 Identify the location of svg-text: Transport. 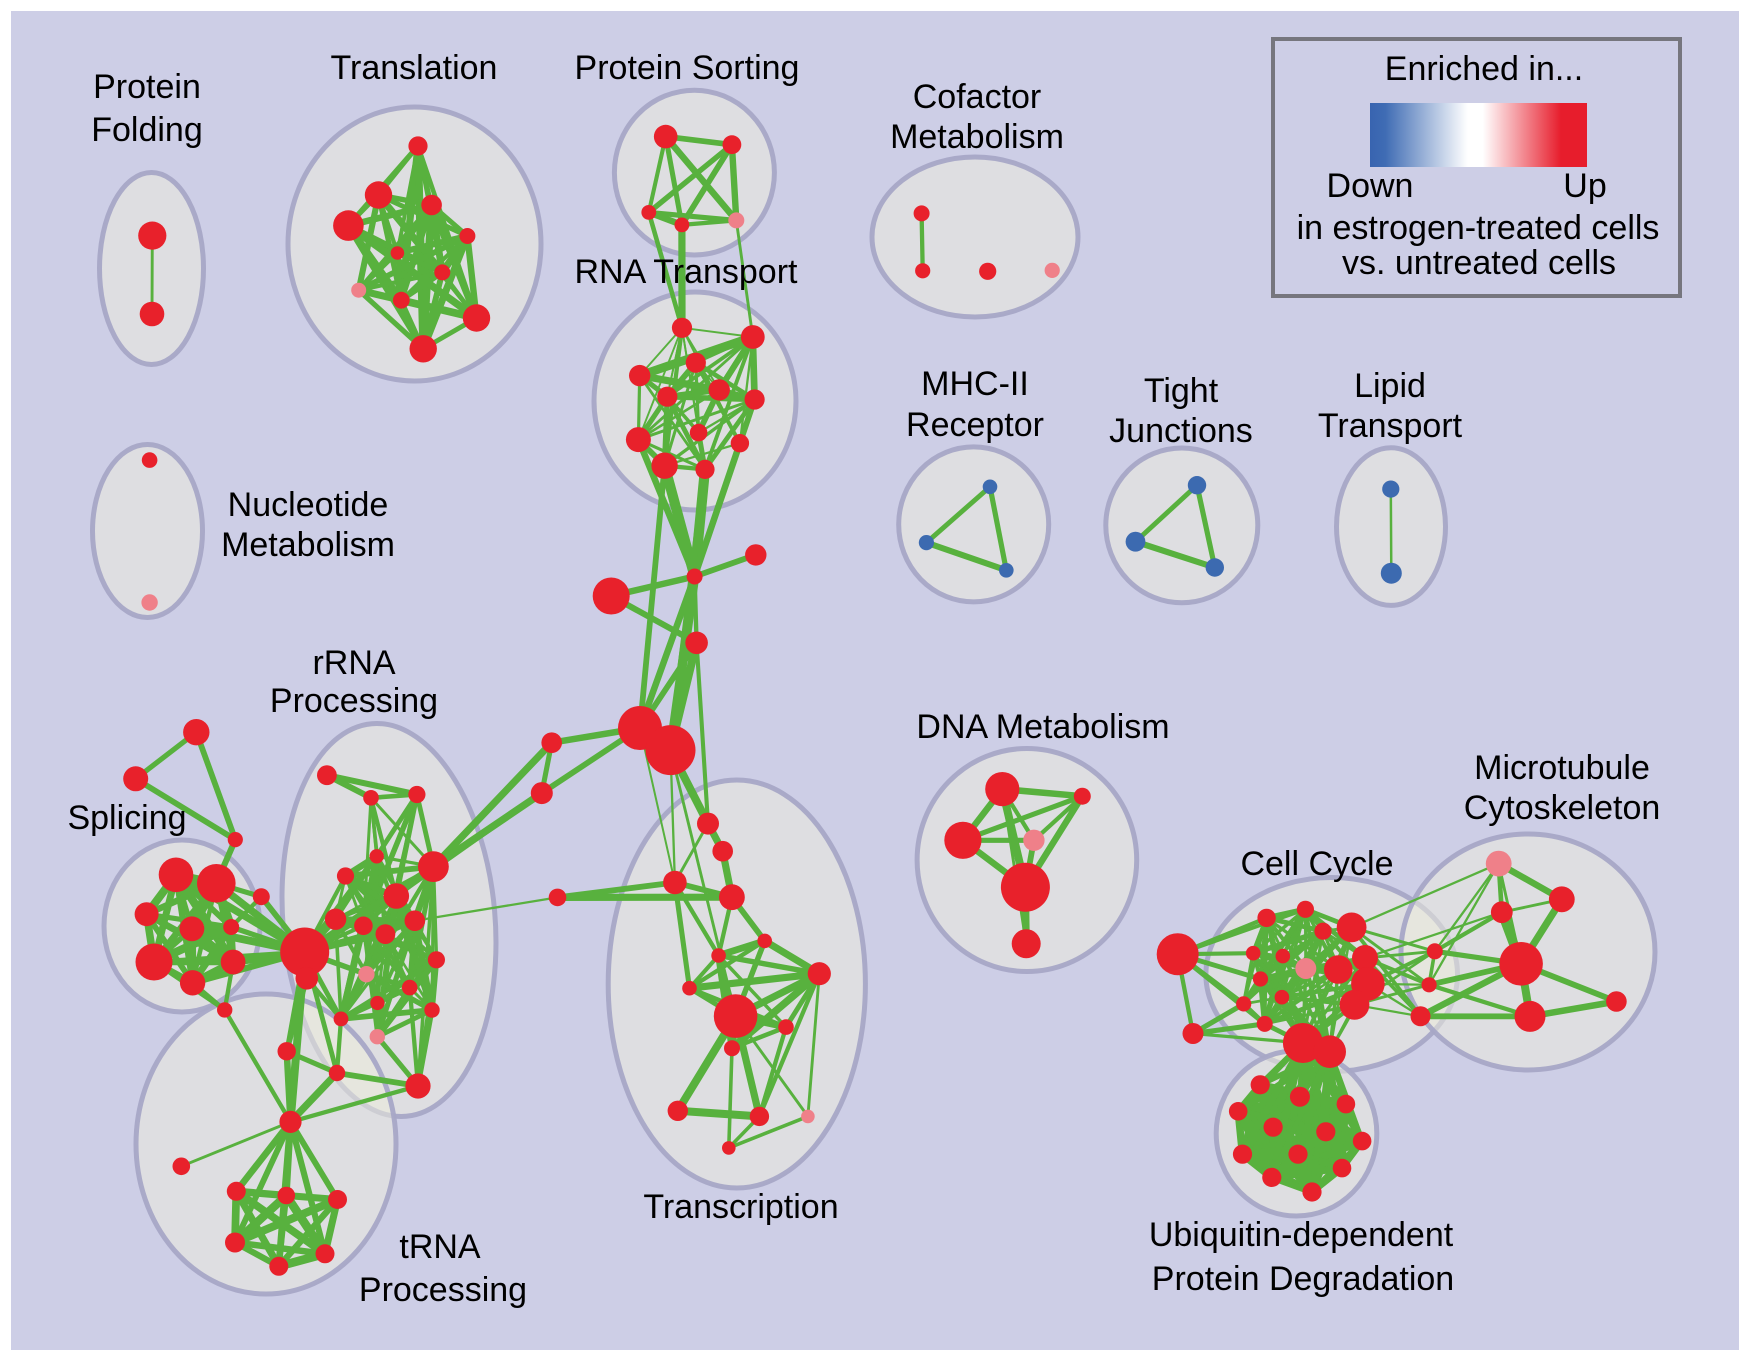
(1390, 426).